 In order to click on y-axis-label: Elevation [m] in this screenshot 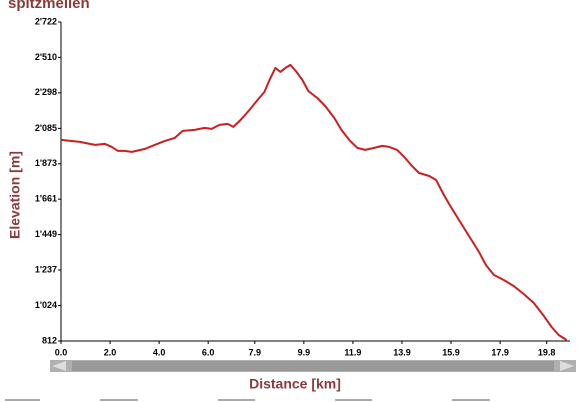, I will do `click(15, 195)`.